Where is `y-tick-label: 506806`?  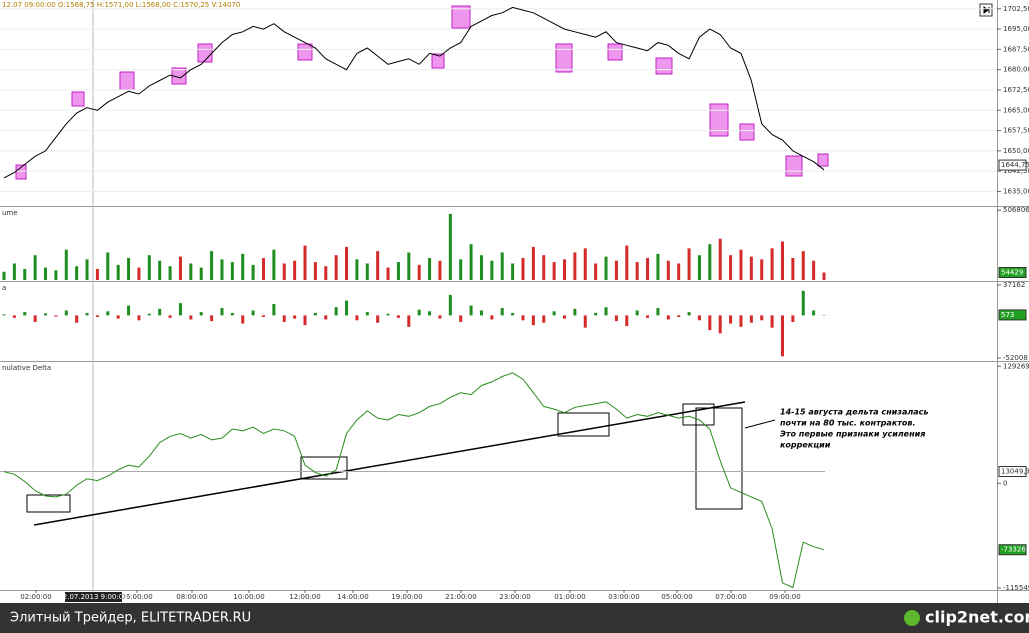 y-tick-label: 506806 is located at coordinates (1016, 210).